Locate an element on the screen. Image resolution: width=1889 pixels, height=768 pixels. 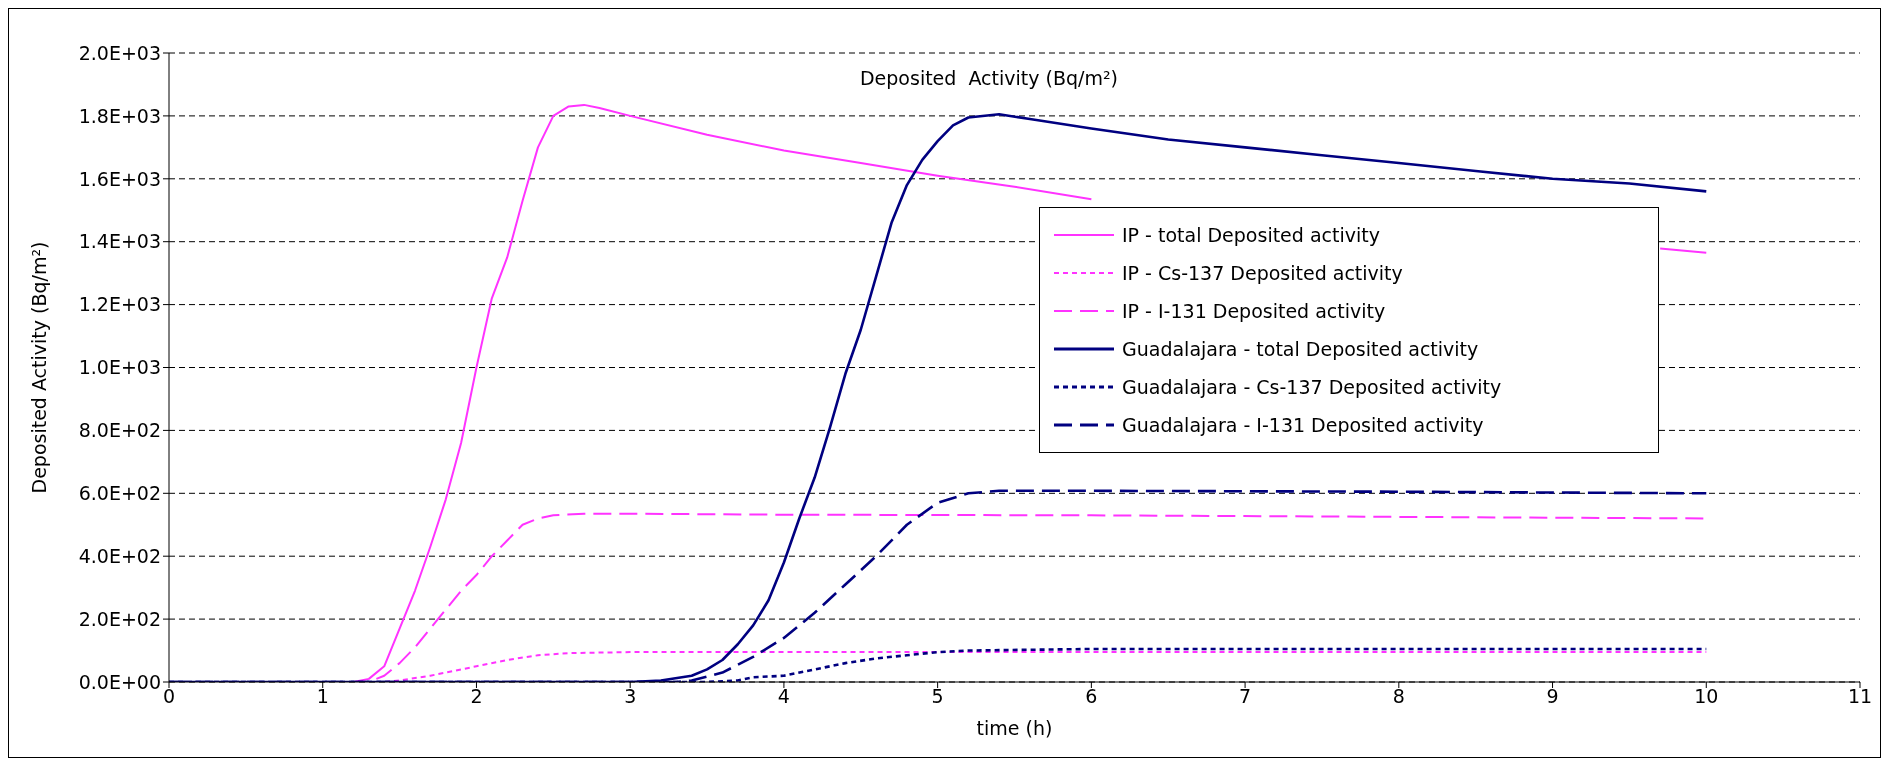
x-tick-label: 11 is located at coordinates (1860, 696).